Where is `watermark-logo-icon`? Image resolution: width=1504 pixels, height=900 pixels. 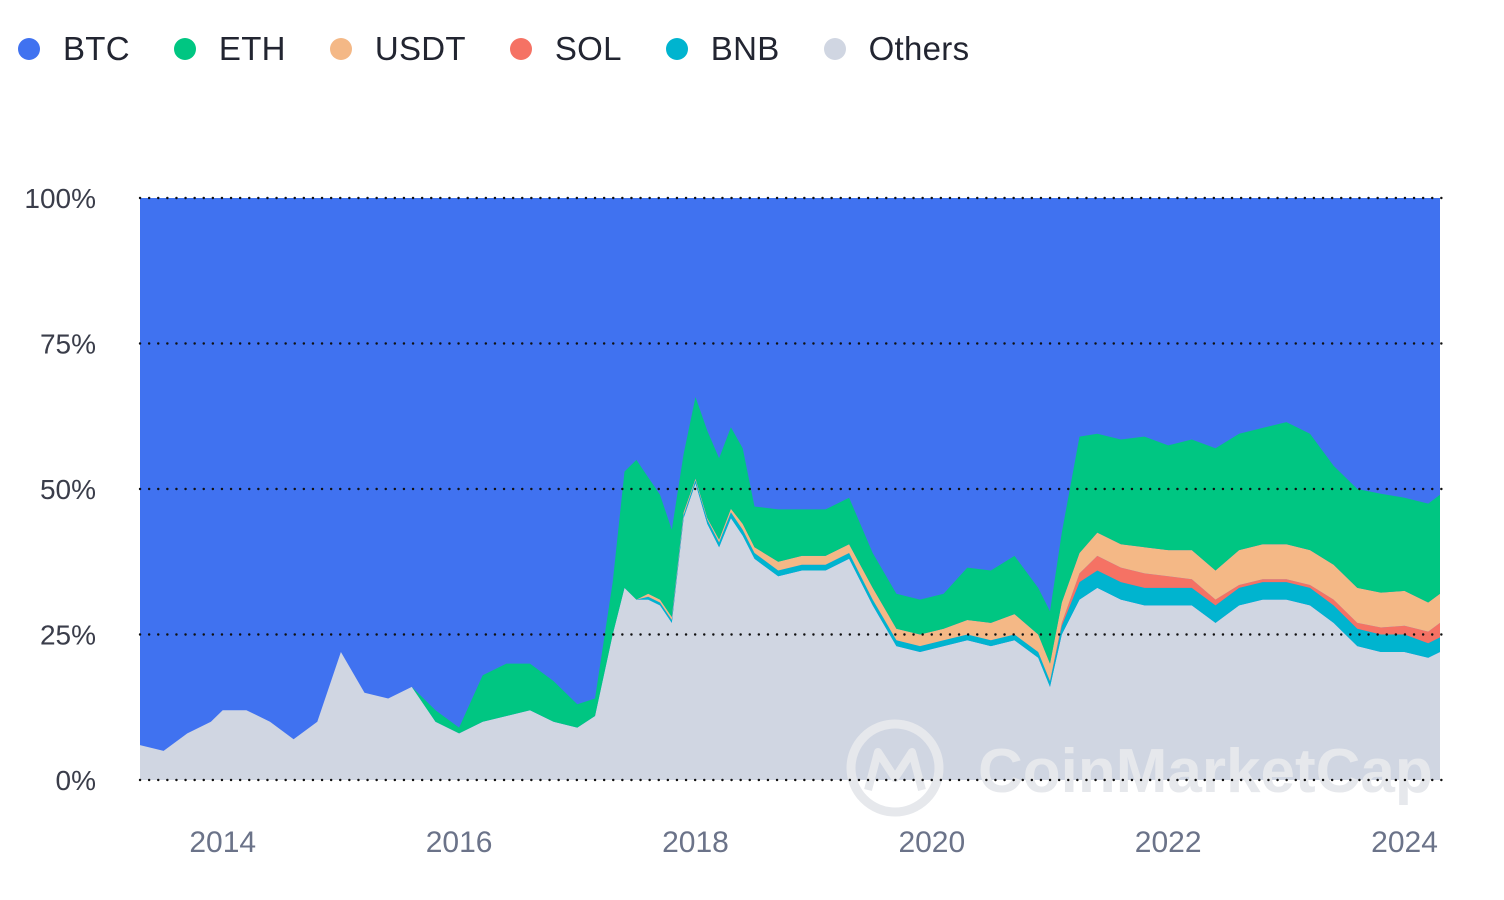
watermark-logo-icon is located at coordinates (895, 768).